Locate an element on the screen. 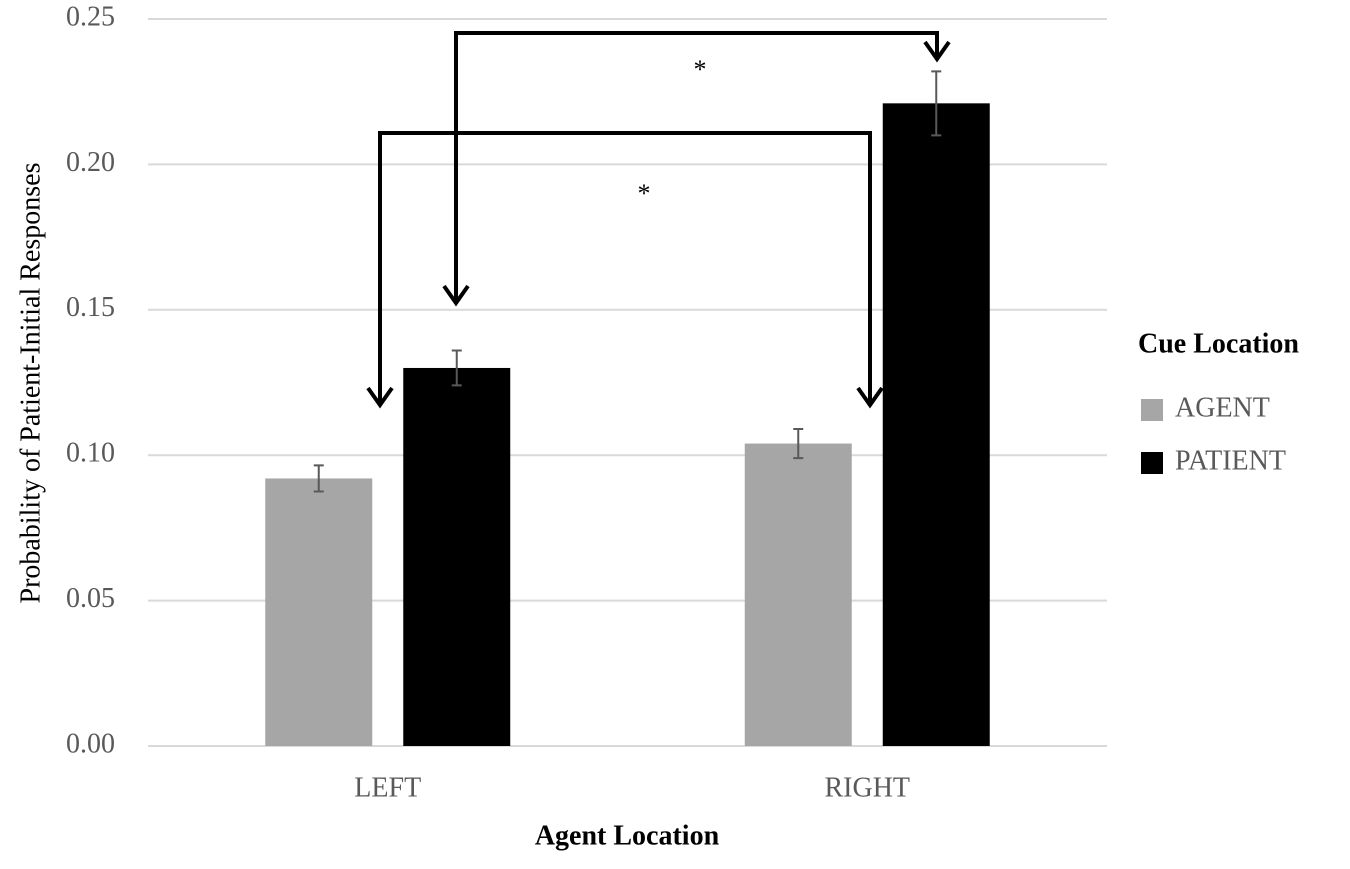  legend-title: Cue Location is located at coordinates (1218, 343).